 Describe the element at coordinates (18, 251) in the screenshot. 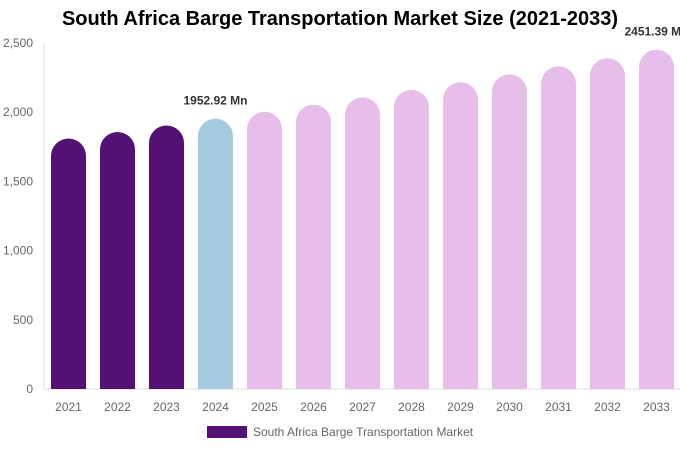

I see `y-tick-label: 1,000` at that location.